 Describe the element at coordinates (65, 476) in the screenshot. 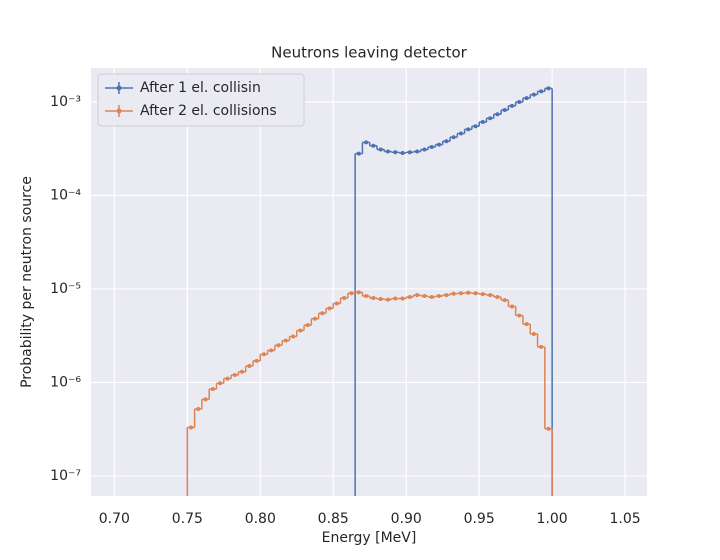

I see `y-tick-label: 10⁻⁷` at that location.